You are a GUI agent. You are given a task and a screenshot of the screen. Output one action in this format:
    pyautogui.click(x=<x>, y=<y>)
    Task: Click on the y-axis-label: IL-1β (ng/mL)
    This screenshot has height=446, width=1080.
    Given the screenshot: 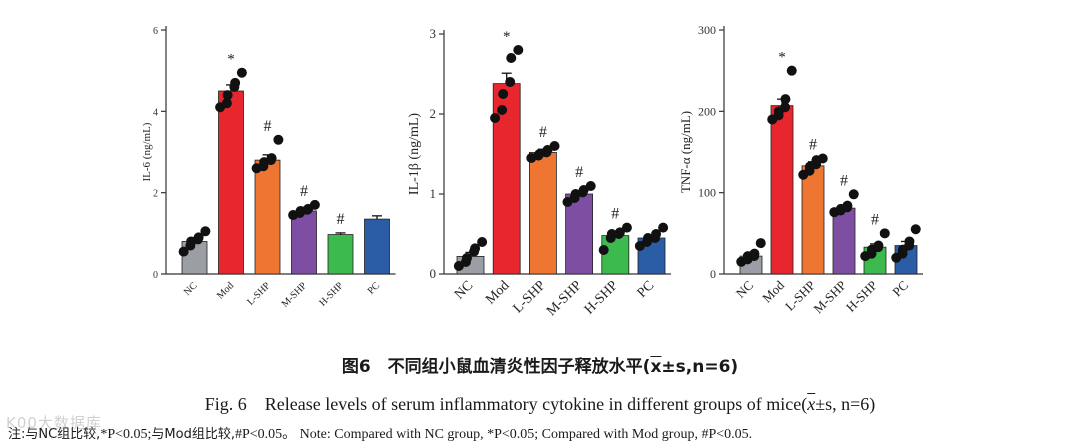 What is the action you would take?
    pyautogui.click(x=414, y=154)
    